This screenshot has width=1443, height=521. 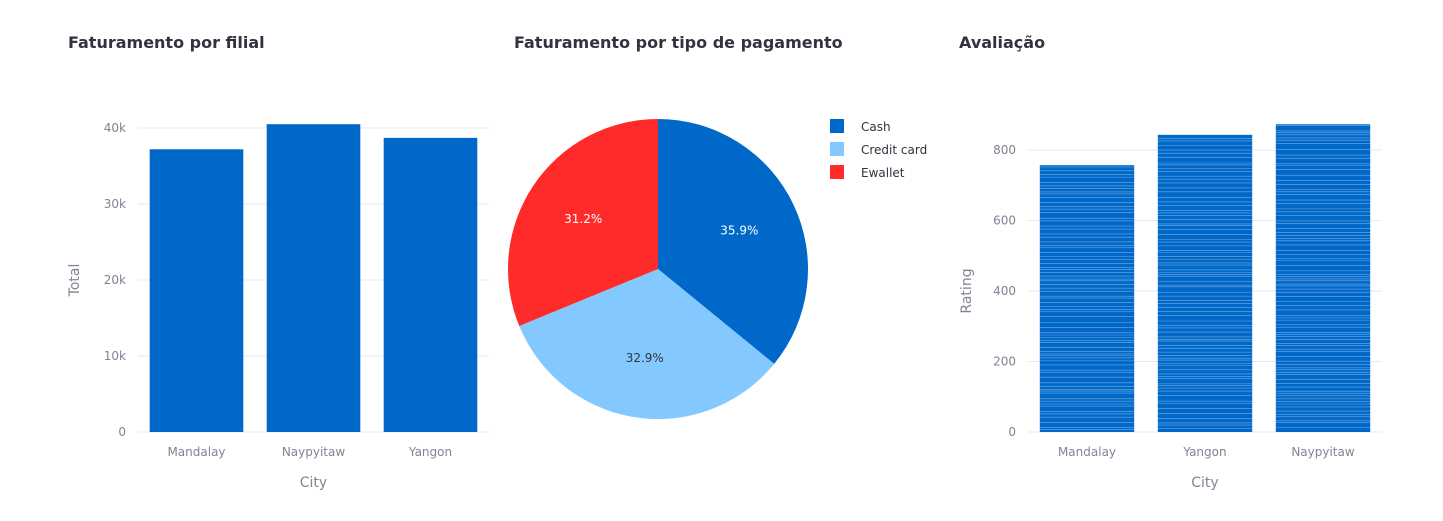 I want to click on rating-y-tick-label: 600, so click(x=1004, y=221).